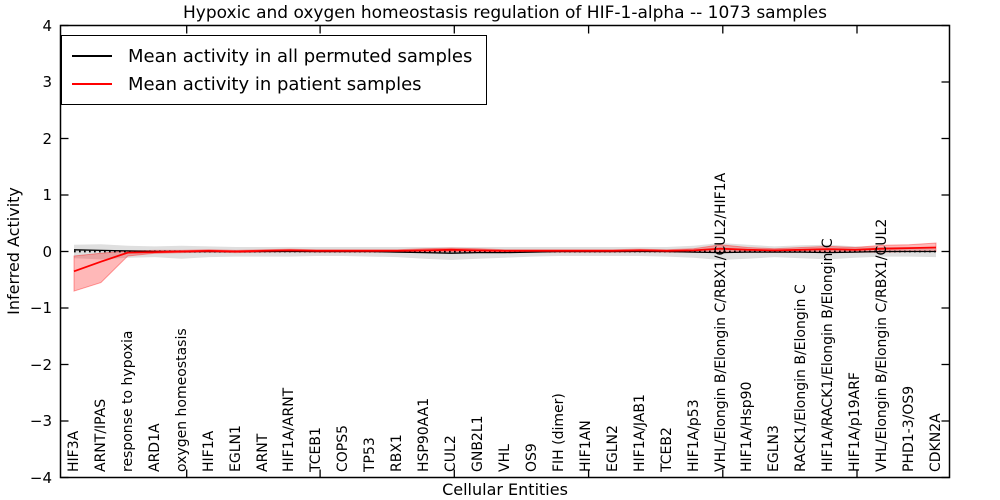 The image size is (1000, 500). Describe the element at coordinates (181, 400) in the screenshot. I see `x-tick-label: oxygen homeostasis` at that location.